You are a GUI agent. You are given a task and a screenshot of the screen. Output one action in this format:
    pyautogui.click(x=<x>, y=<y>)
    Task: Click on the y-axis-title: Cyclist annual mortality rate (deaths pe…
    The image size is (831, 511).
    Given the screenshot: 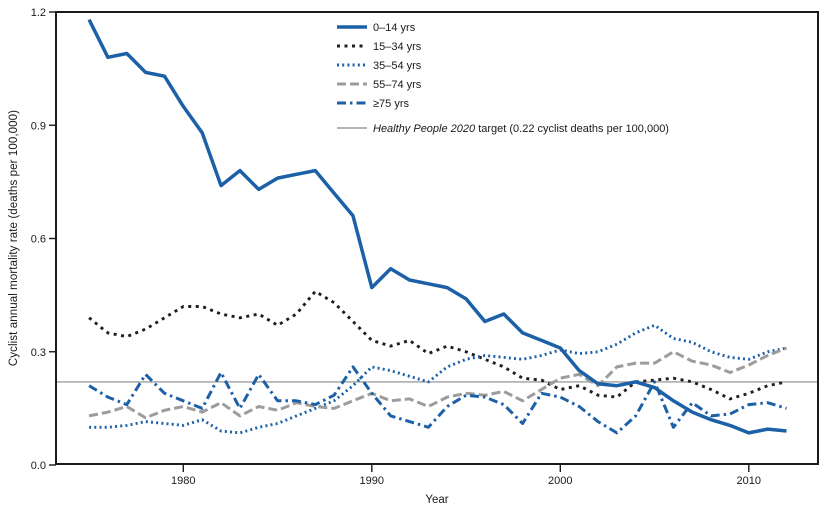 What is the action you would take?
    pyautogui.click(x=14, y=238)
    